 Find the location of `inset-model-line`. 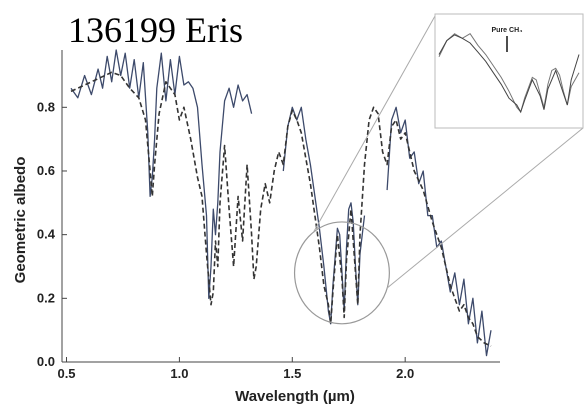

inset-model-line is located at coordinates (509, 74).